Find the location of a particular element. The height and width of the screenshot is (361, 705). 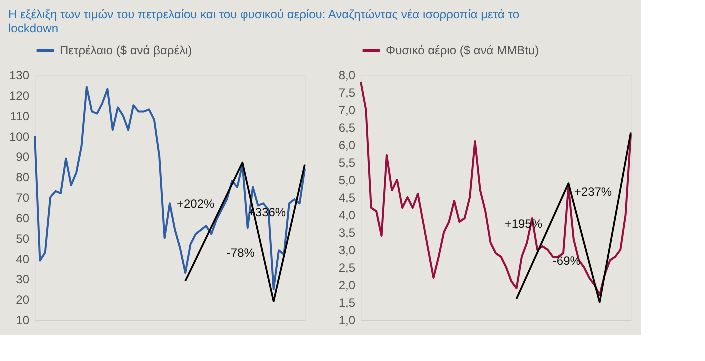

y-tick-label: 6,5 is located at coordinates (347, 128).